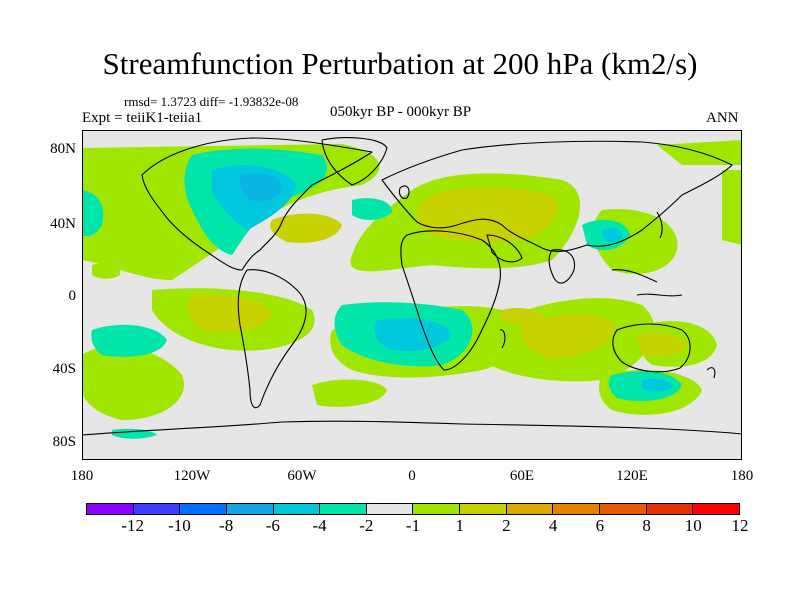  What do you see at coordinates (742, 476) in the screenshot?
I see `lon-label-180e: 180` at bounding box center [742, 476].